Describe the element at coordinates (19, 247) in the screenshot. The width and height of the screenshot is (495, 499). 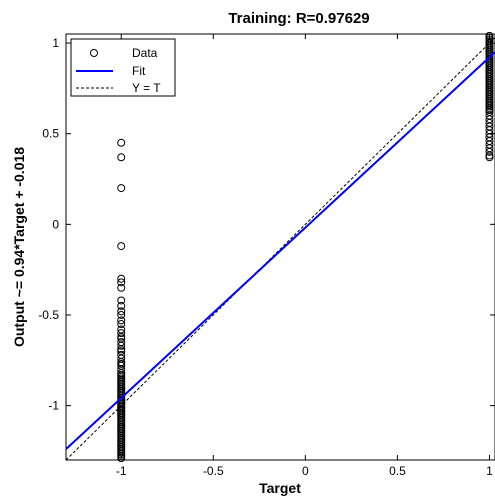
I see `y-axis-label: Output ~= 0.94*Target + -0.018` at that location.